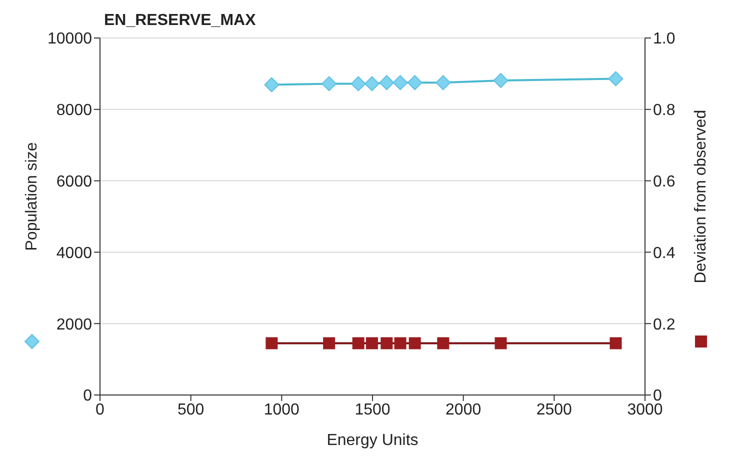  I want to click on y2-tick-label: 0.8, so click(664, 111).